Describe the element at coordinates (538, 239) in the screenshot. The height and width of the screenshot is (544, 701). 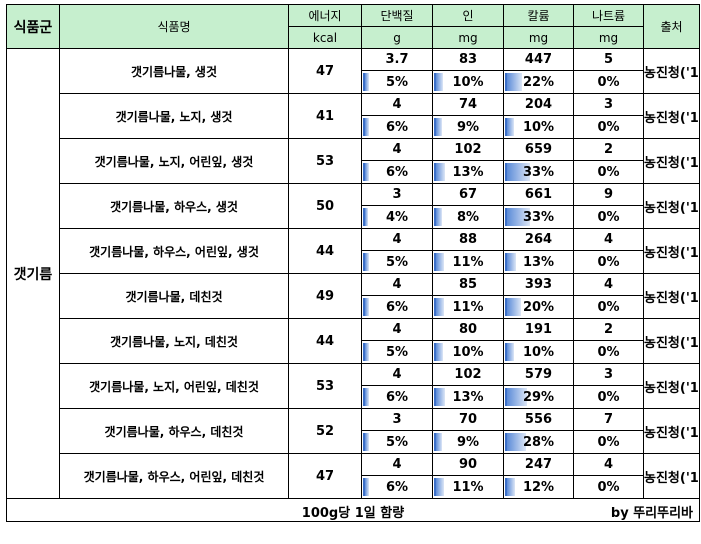
I see `potassium-value: 264` at that location.